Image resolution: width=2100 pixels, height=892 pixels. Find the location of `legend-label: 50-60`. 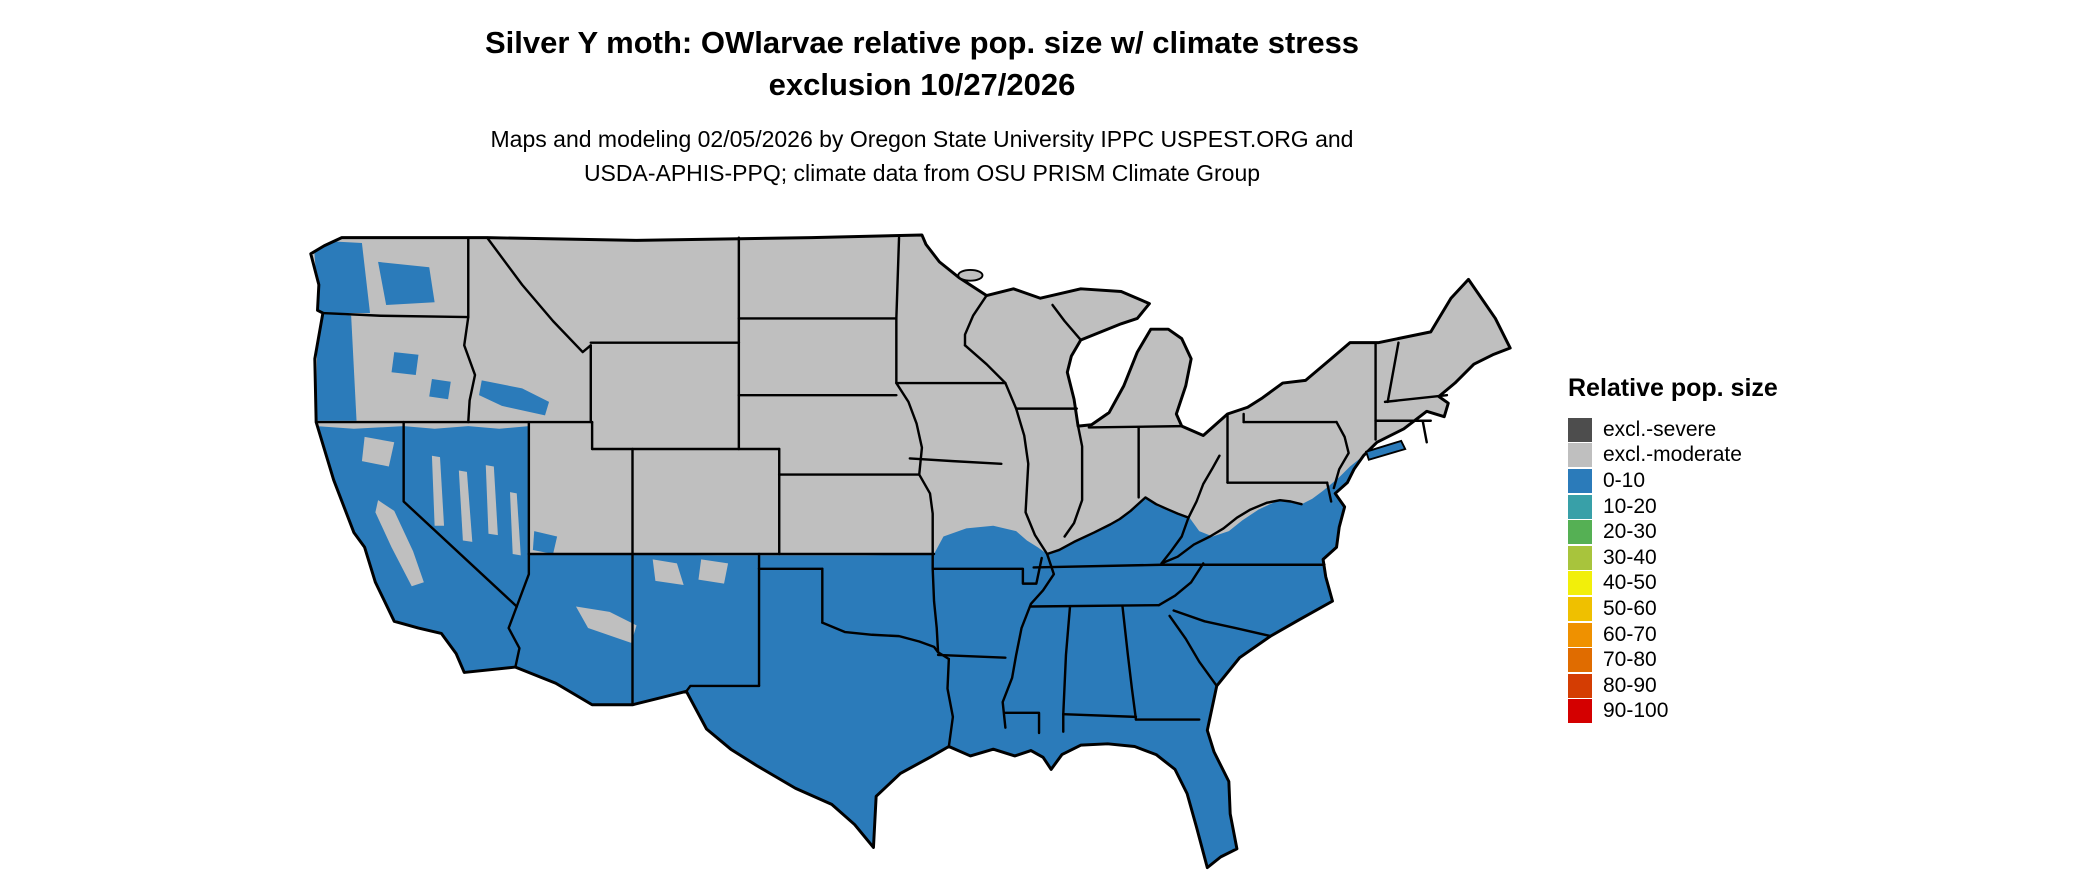

legend-label: 50-60 is located at coordinates (1630, 608).